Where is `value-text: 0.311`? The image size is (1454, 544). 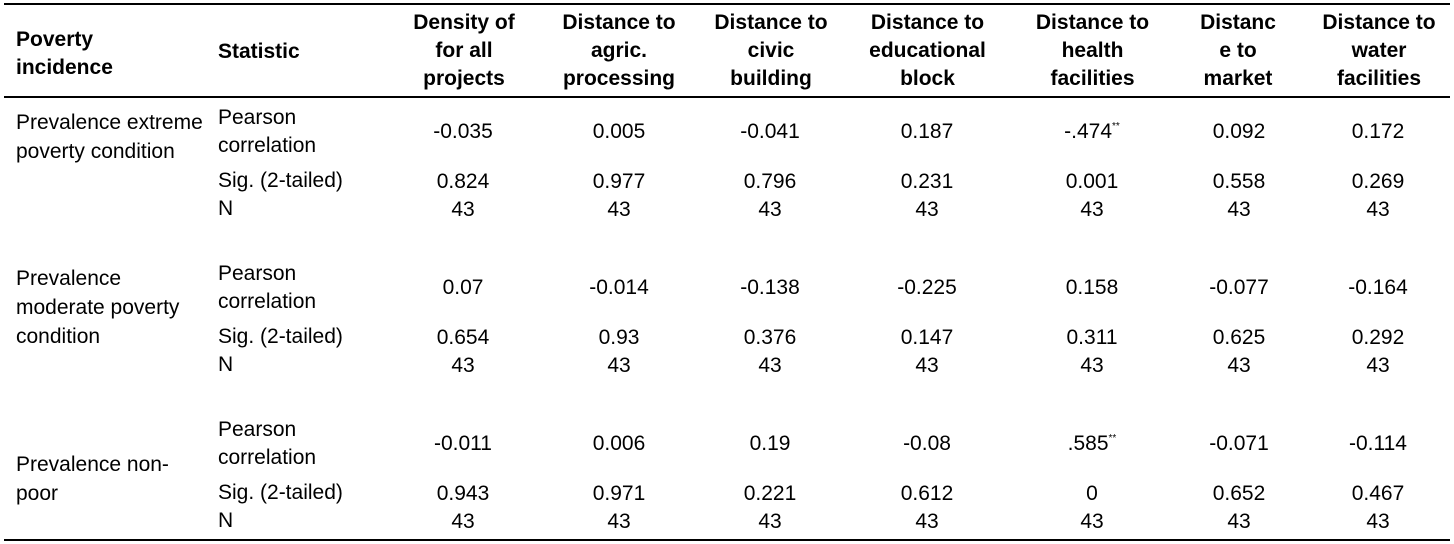
value-text: 0.311 is located at coordinates (1092, 337).